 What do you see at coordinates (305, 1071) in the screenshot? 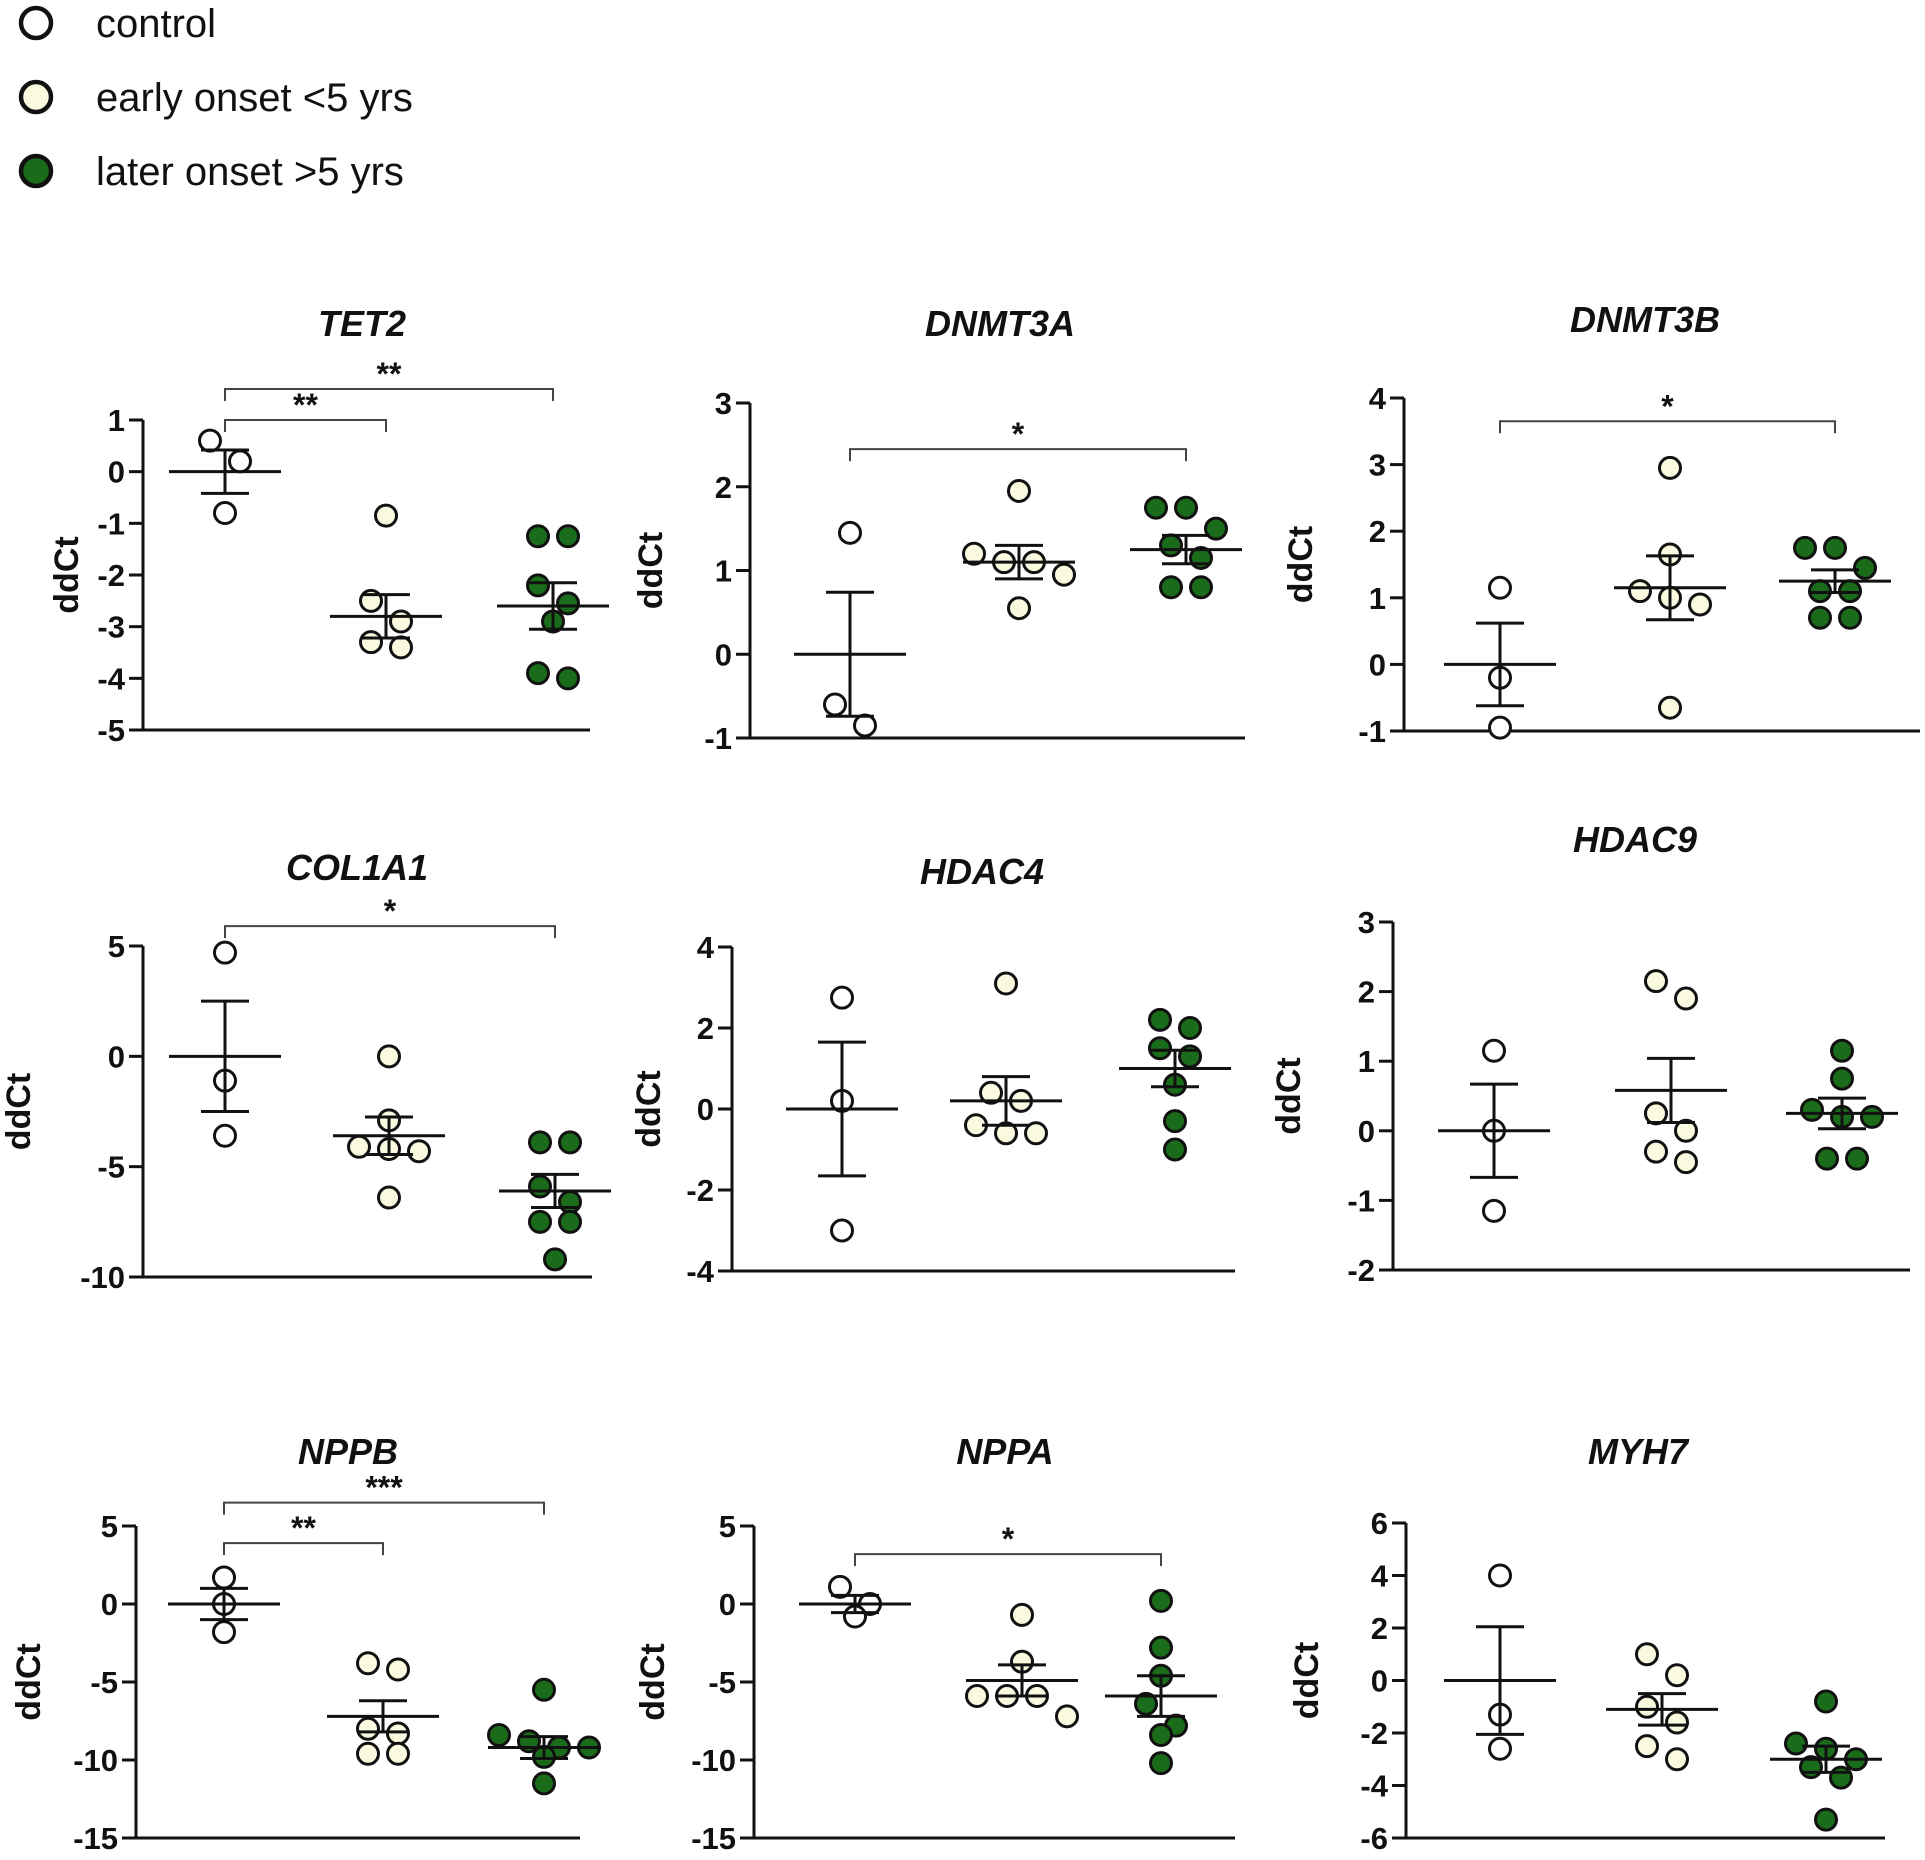
I see `panel-col1a1: COL1A1 ddCt 5 0 -5 -10 *` at bounding box center [305, 1071].